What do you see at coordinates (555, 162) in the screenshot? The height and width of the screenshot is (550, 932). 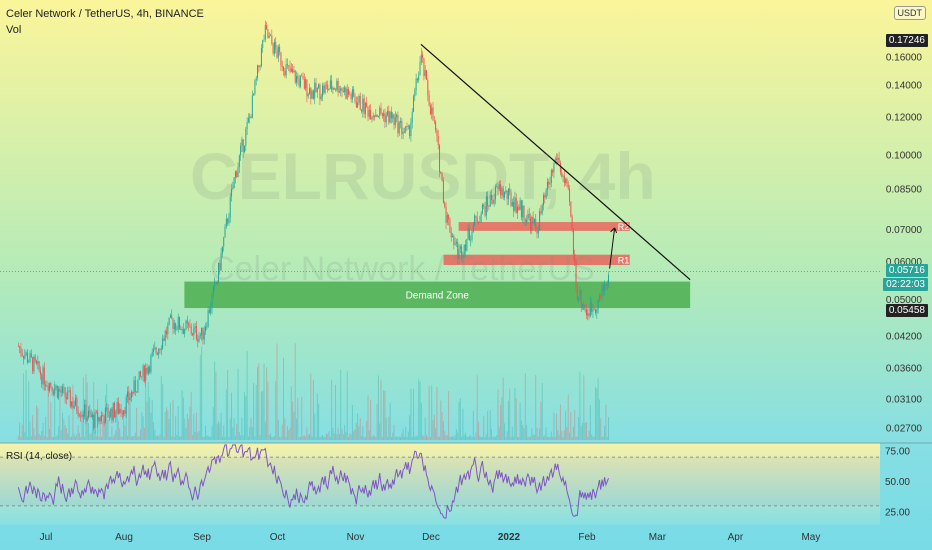 I see `trend-line` at bounding box center [555, 162].